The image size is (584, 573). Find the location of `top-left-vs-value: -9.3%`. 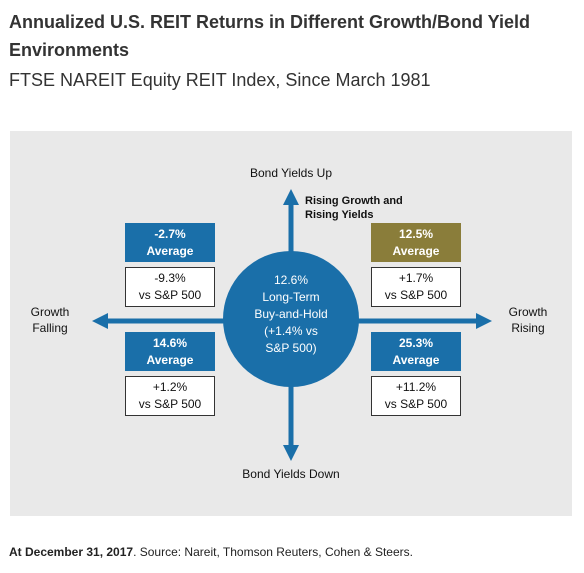

top-left-vs-value: -9.3% is located at coordinates (170, 278).